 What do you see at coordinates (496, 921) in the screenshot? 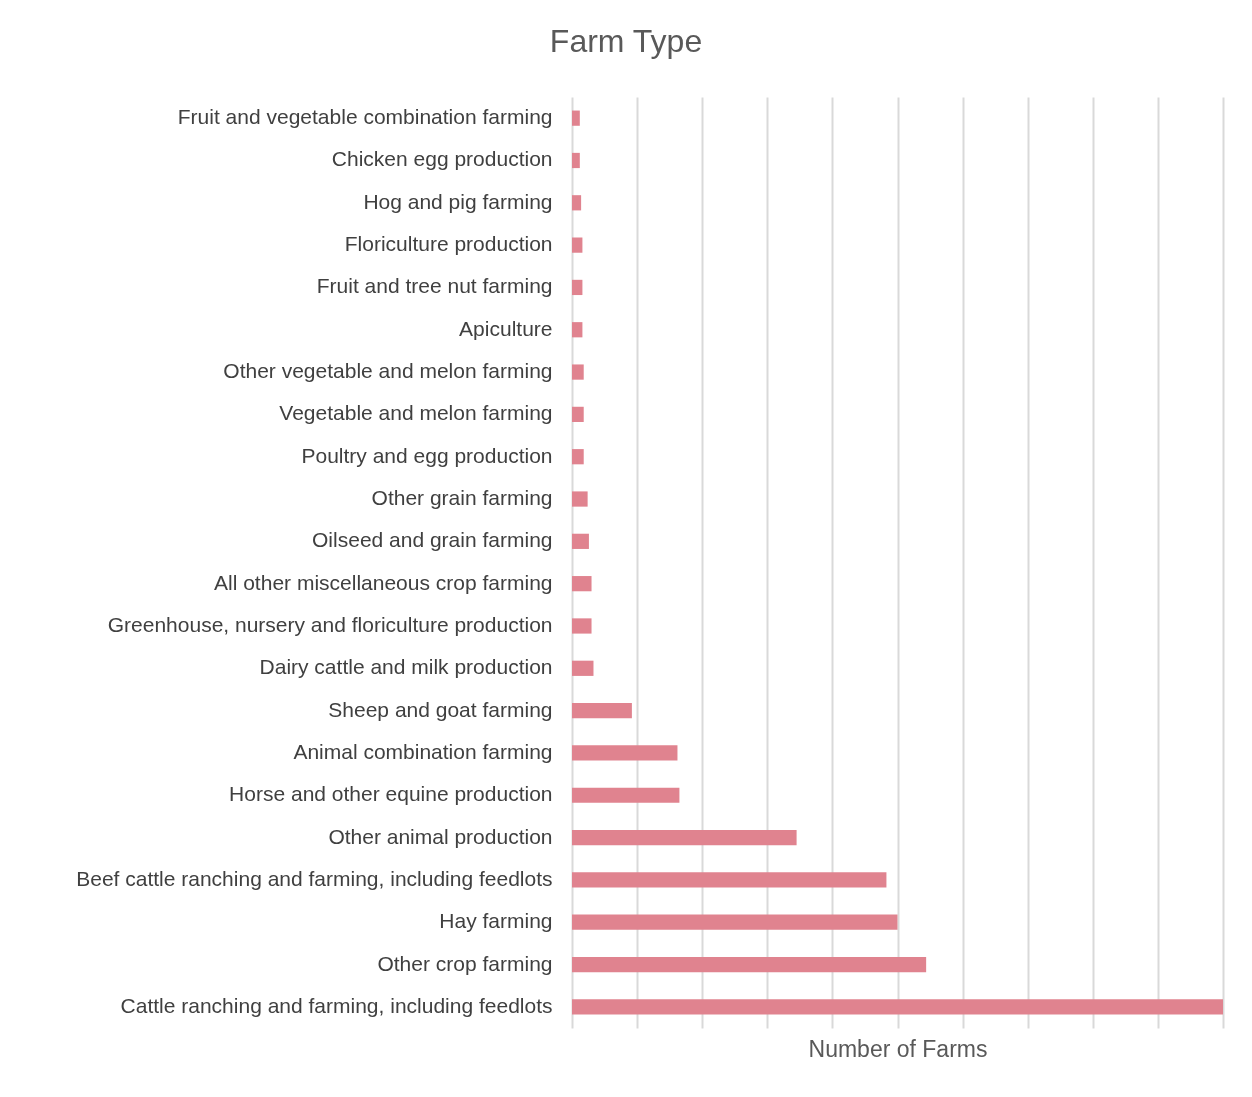
I see `y-tick-label: Hay farming` at bounding box center [496, 921].